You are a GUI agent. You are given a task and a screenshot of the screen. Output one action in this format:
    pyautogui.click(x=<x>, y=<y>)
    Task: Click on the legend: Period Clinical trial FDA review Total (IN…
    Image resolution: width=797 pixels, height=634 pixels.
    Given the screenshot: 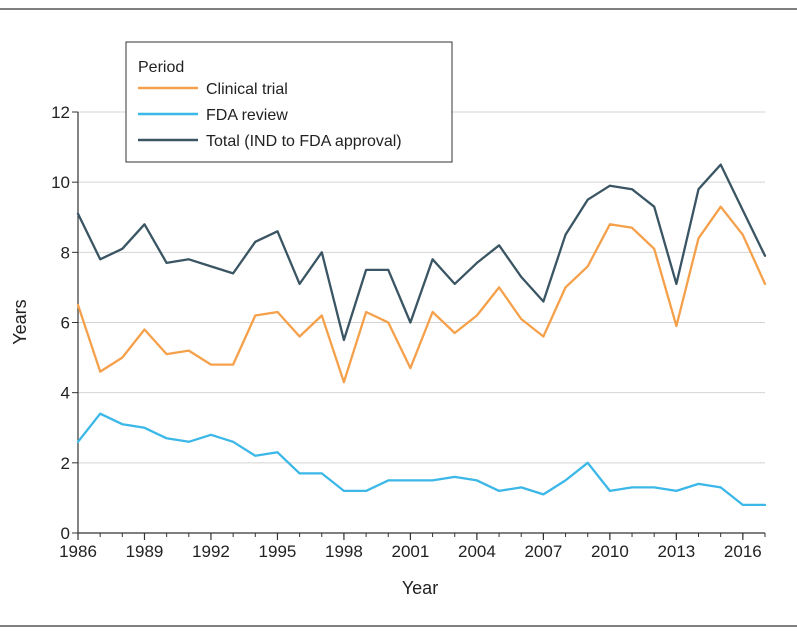 What is the action you would take?
    pyautogui.click(x=289, y=102)
    